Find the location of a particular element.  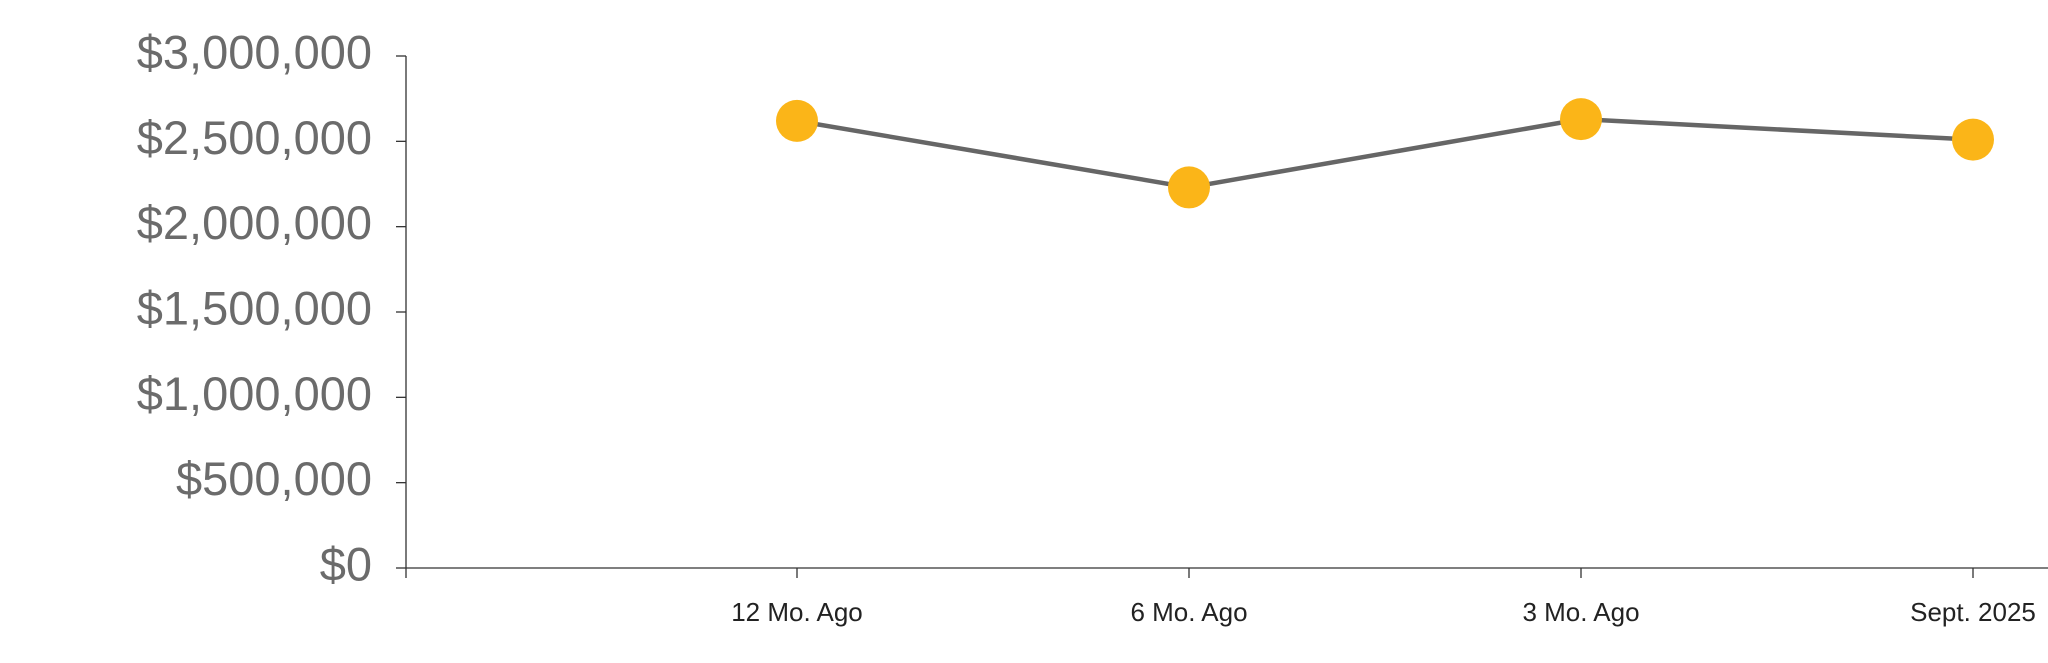

x-tick-label: 6 Mo. Ago is located at coordinates (1188, 612).